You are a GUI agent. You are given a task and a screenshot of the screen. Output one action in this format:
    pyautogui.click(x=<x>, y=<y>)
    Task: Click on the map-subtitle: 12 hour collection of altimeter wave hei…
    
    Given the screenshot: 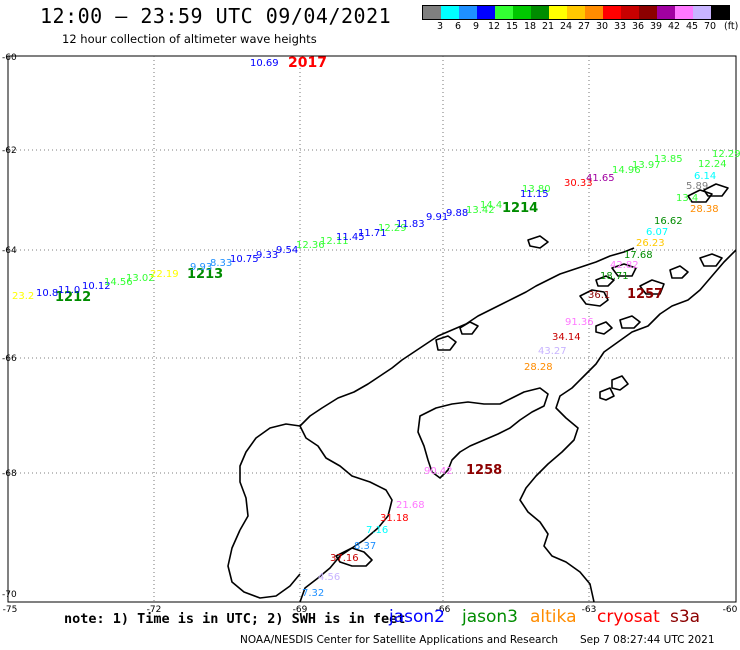 What is the action you would take?
    pyautogui.click(x=189, y=39)
    